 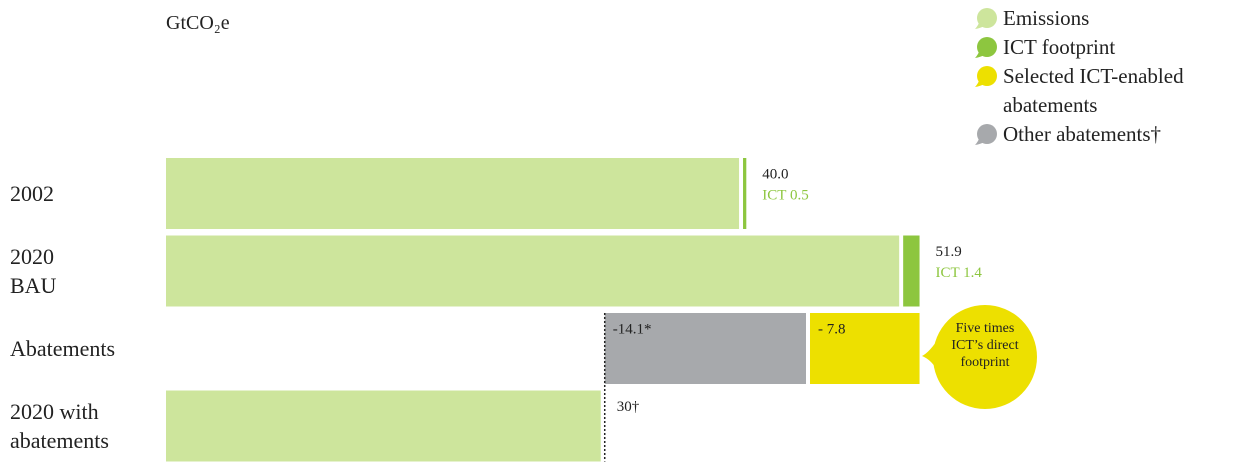 What do you see at coordinates (949, 252) in the screenshot?
I see `total-label: 51.9` at bounding box center [949, 252].